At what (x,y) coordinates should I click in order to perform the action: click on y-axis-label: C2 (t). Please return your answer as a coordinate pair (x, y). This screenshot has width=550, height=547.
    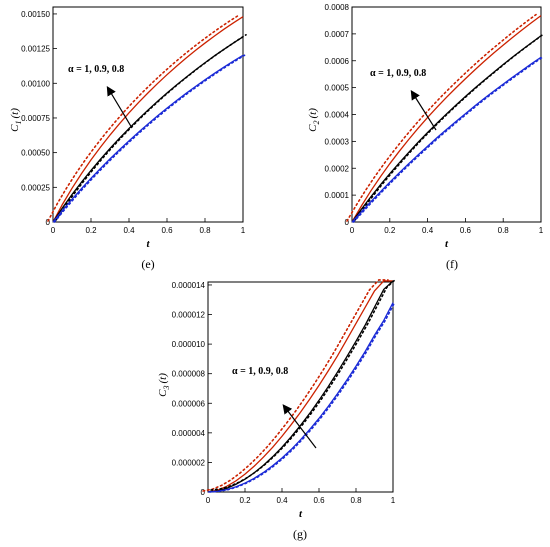
    Looking at the image, I should click on (314, 120).